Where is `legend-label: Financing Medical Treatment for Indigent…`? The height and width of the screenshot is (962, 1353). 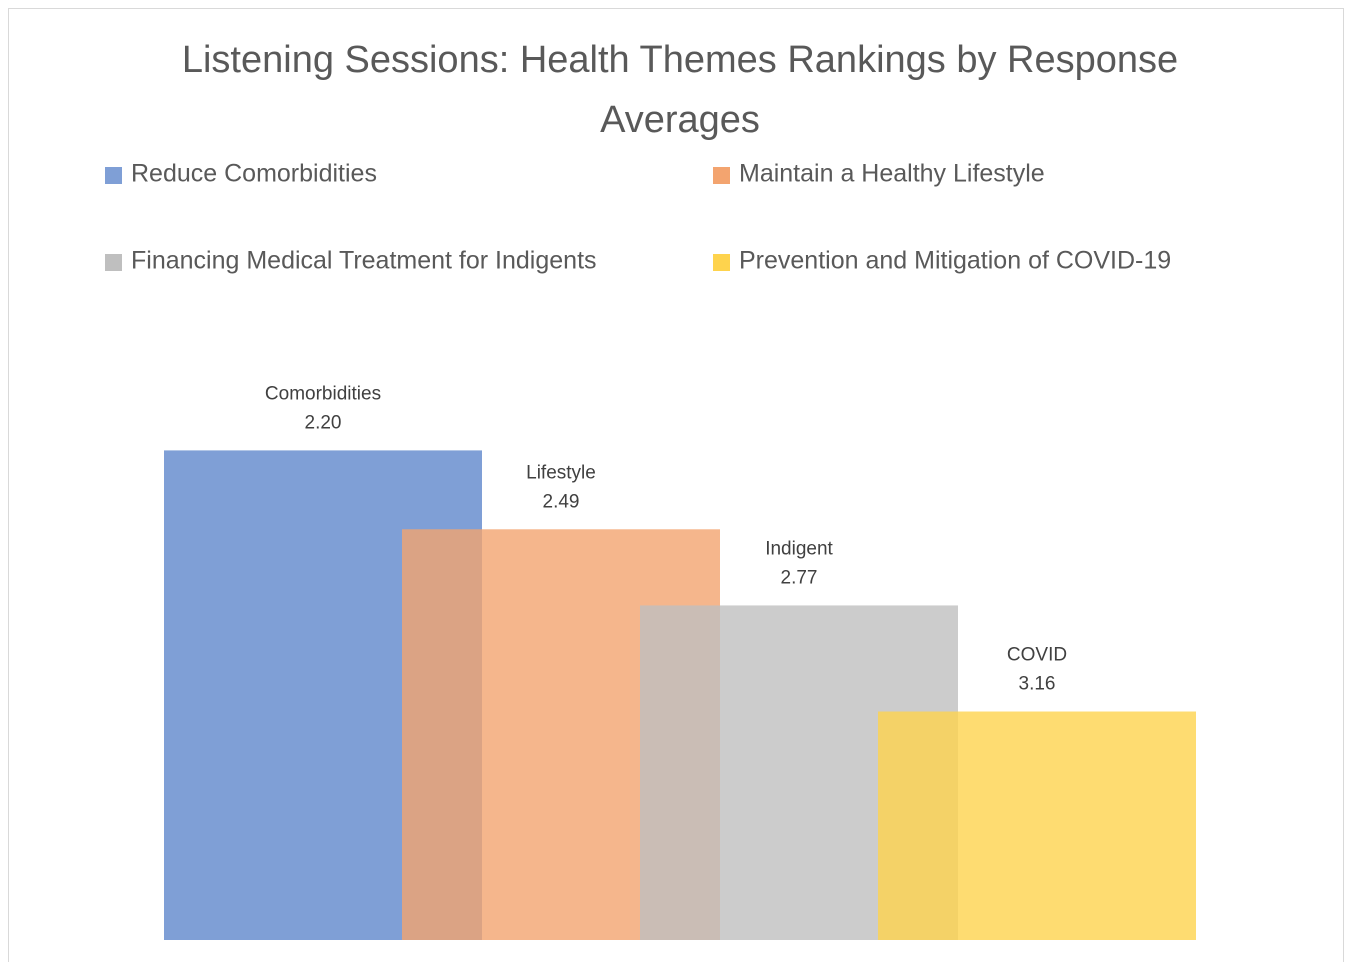 legend-label: Financing Medical Treatment for Indigent… is located at coordinates (364, 261).